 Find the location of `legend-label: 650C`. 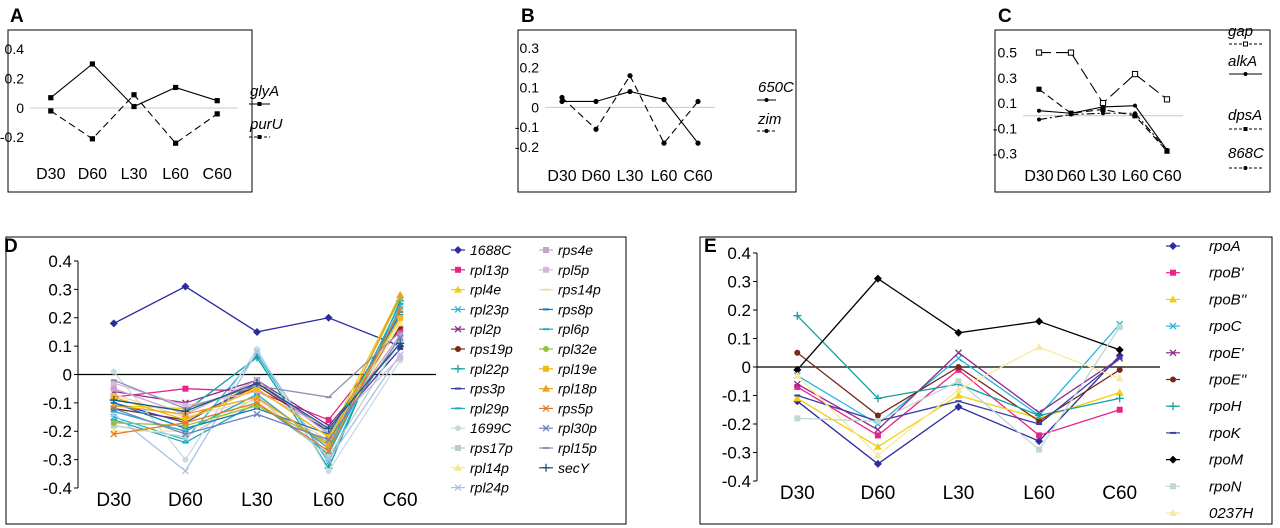

legend-label: 650C is located at coordinates (776, 87).